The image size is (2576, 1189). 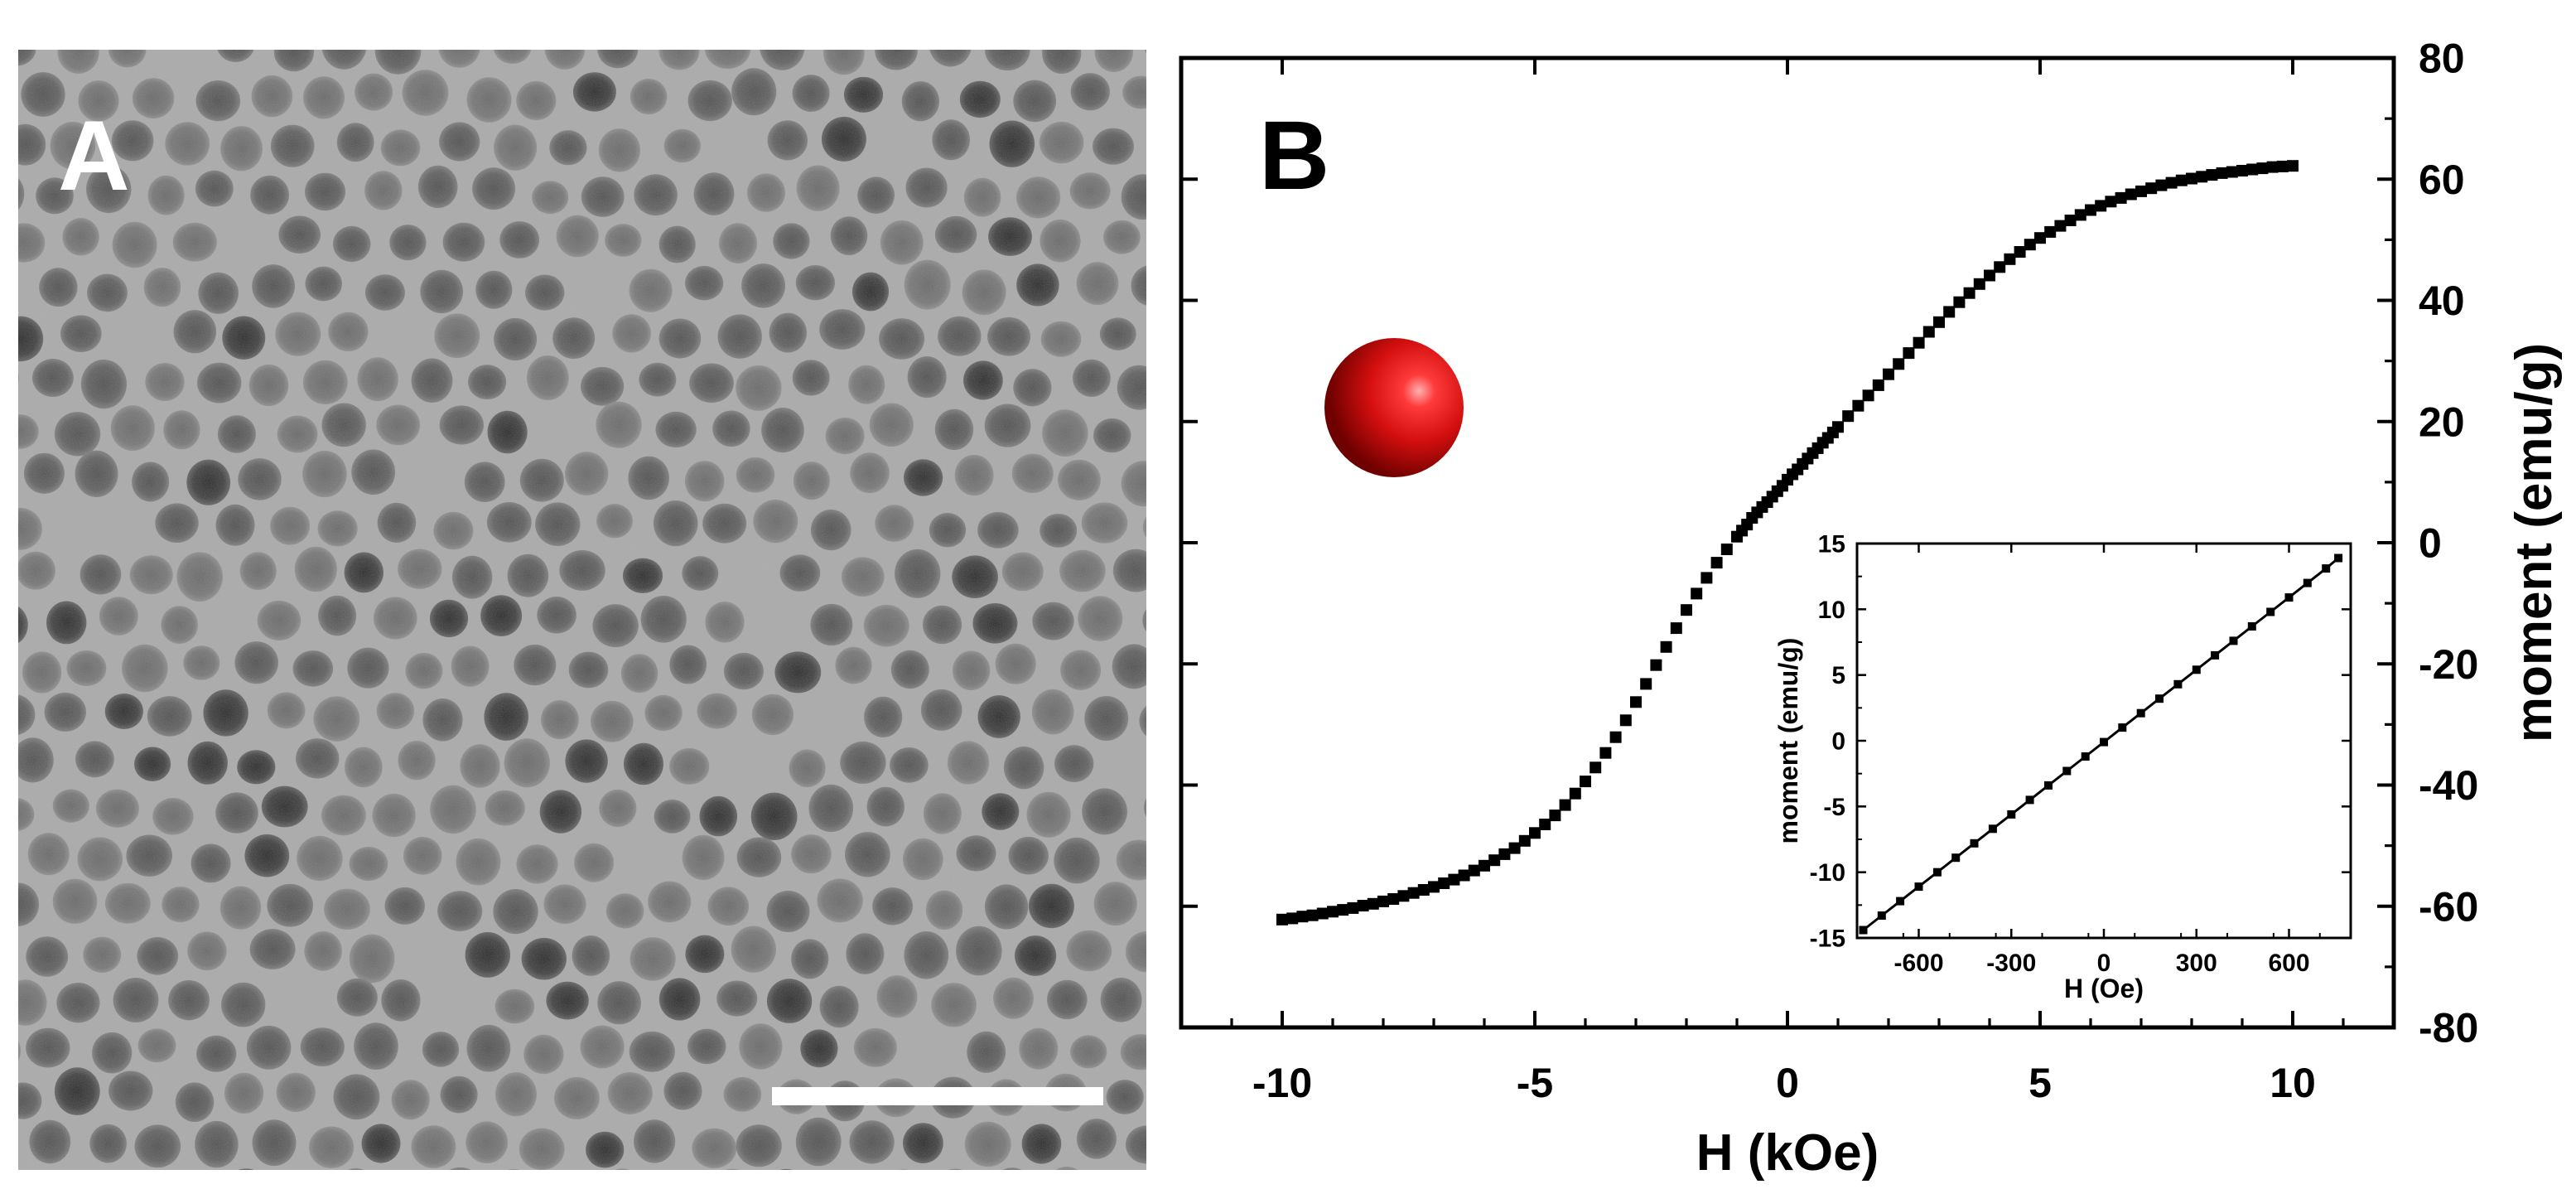 What do you see at coordinates (2442, 59) in the screenshot?
I see `y-tick-label: 80` at bounding box center [2442, 59].